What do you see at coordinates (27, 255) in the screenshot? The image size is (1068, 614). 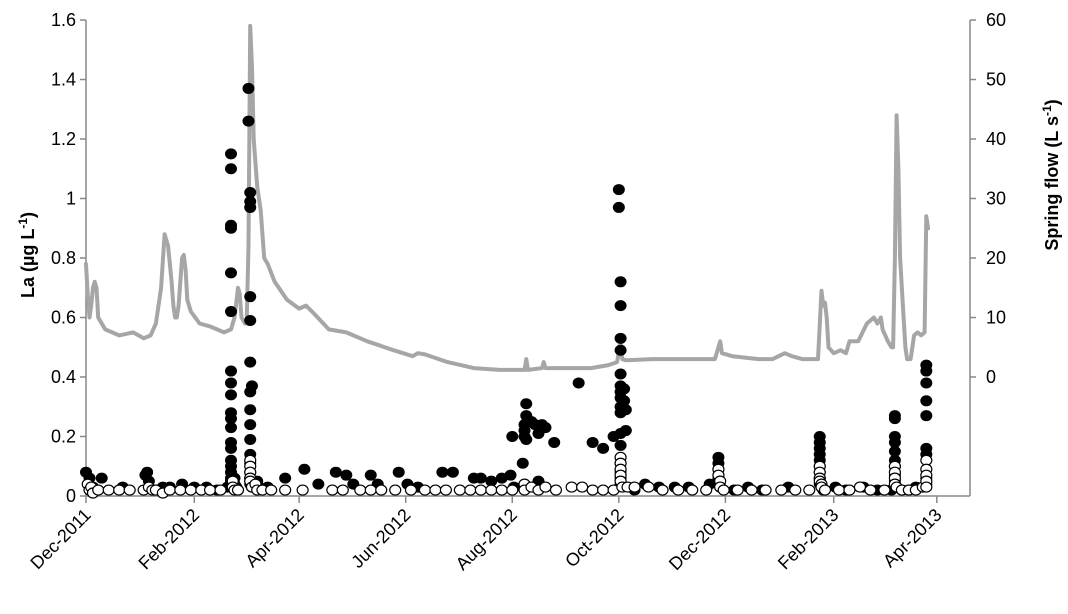 I see `y-left-axis-title: La (µg L-1)` at bounding box center [27, 255].